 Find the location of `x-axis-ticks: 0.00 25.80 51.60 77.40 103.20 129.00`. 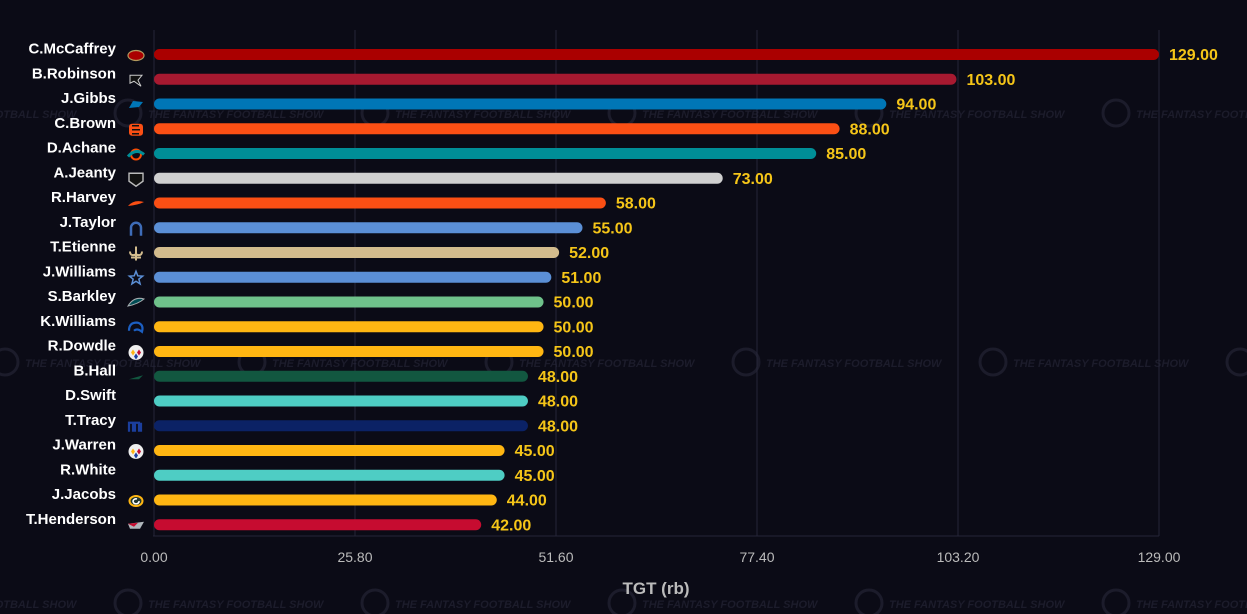

x-axis-ticks: 0.00 25.80 51.60 77.40 103.20 129.00 is located at coordinates (660, 557).